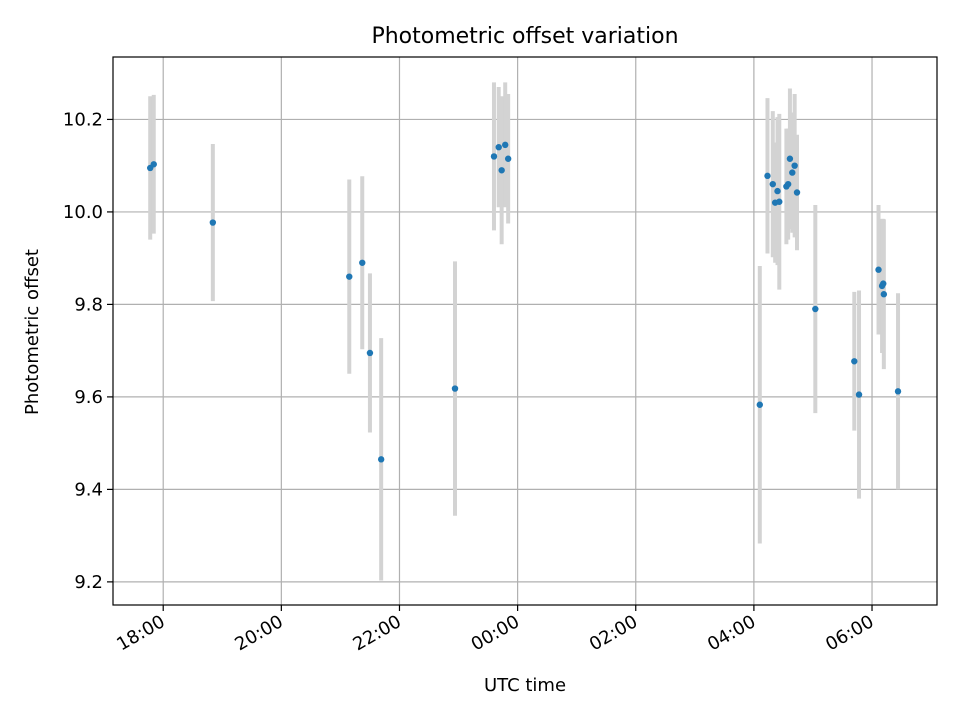 This screenshot has height=720, width=960. I want to click on y-tick-label: 9.4, so click(88, 489).